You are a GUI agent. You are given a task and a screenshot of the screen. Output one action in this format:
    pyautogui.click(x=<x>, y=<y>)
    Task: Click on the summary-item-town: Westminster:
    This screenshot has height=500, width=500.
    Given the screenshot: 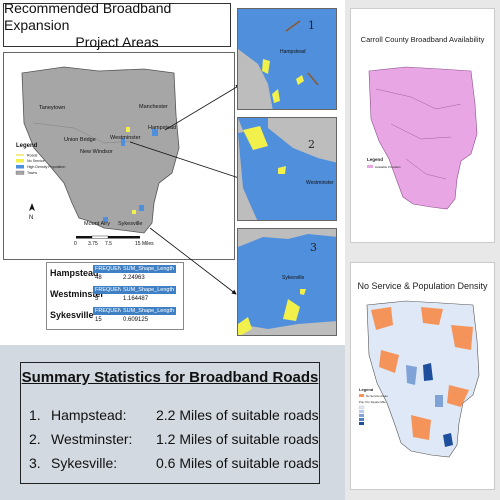 What is the action you would take?
    pyautogui.click(x=92, y=439)
    